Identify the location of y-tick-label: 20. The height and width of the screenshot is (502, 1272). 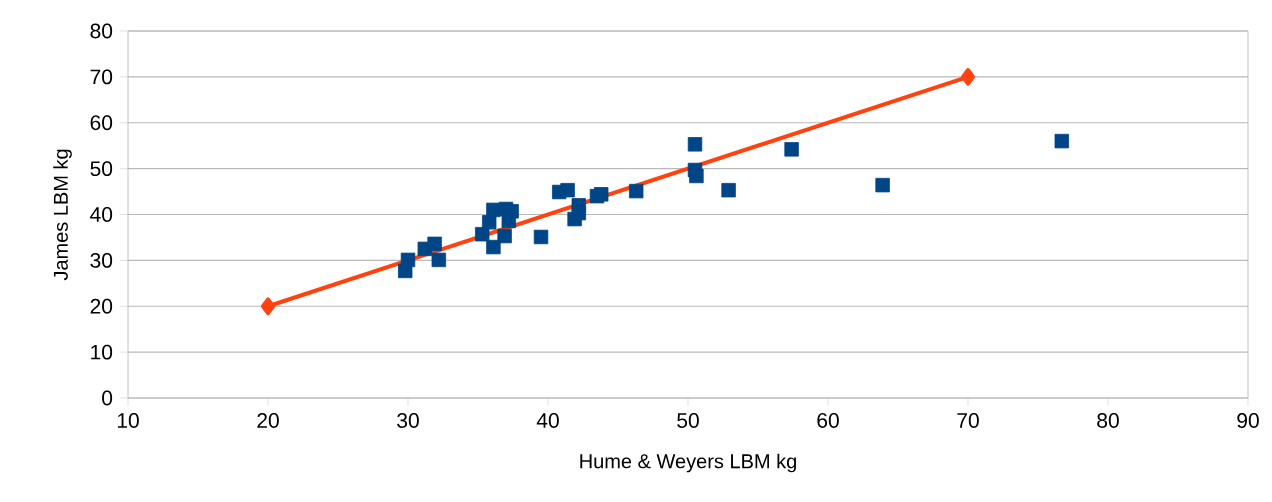
(101, 306).